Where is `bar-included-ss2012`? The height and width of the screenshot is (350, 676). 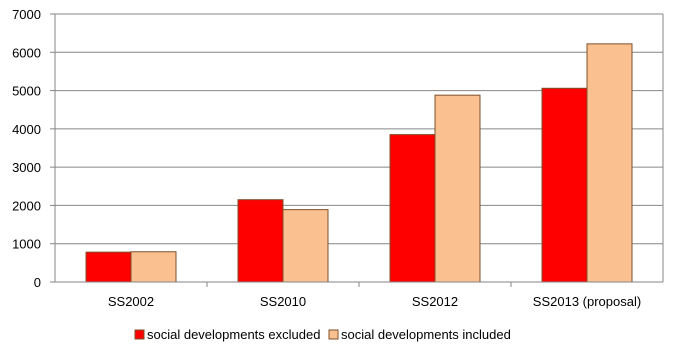 bar-included-ss2012 is located at coordinates (457, 188).